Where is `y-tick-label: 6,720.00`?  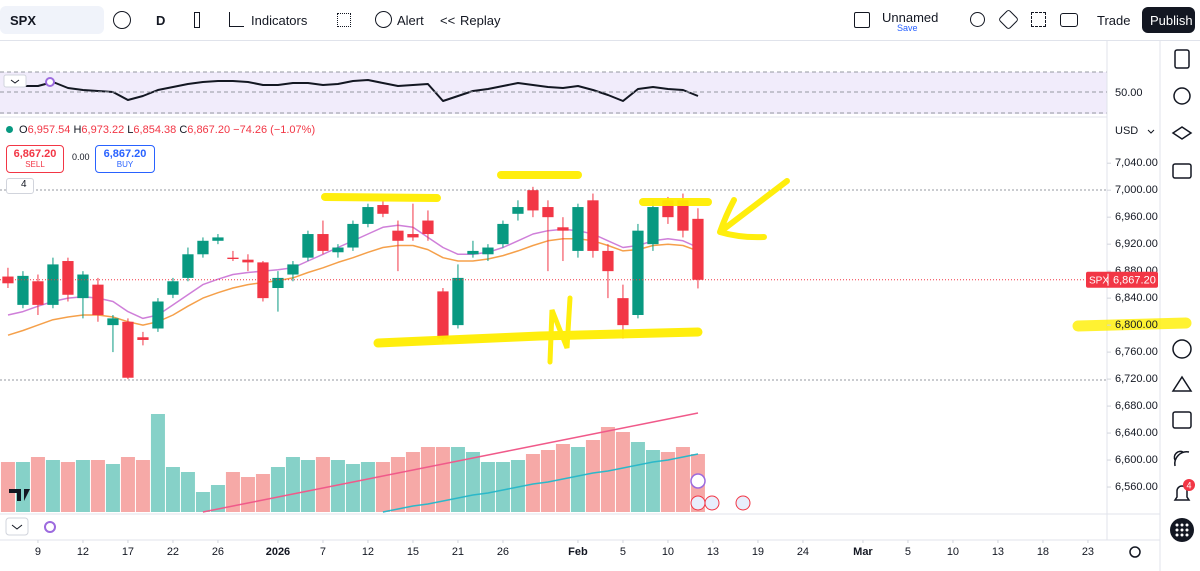 y-tick-label: 6,720.00 is located at coordinates (1136, 379).